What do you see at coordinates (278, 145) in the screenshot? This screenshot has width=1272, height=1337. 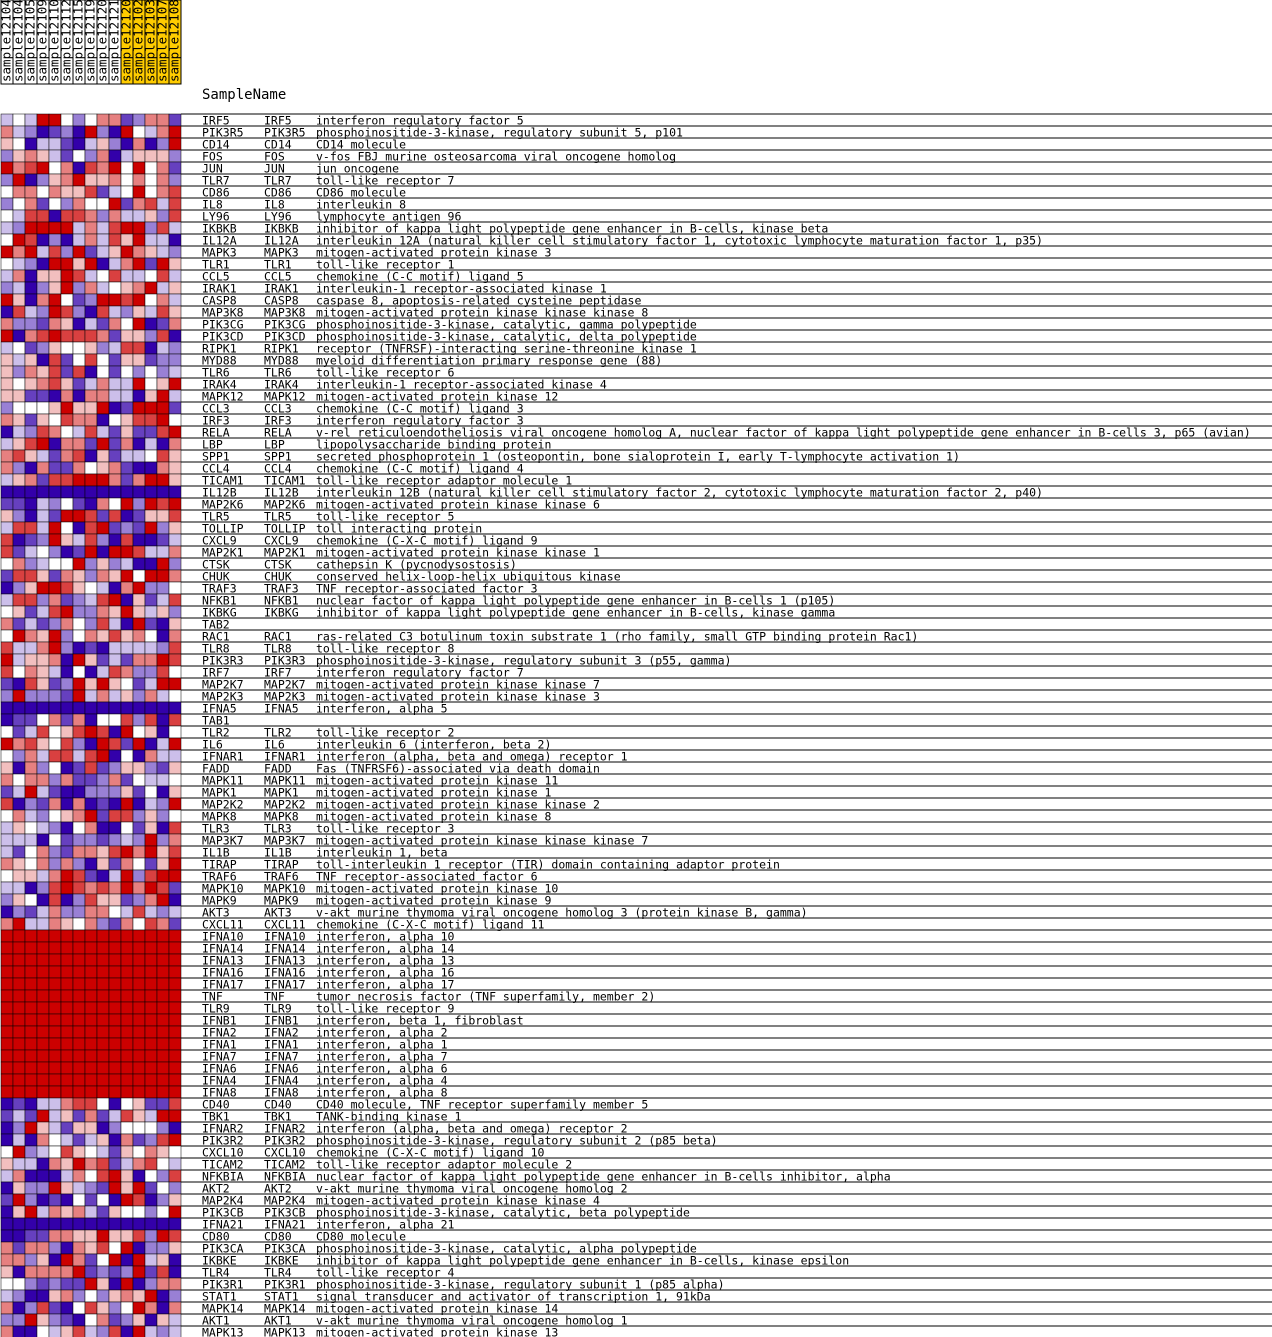 I see `gene-symbol-label: CD14` at bounding box center [278, 145].